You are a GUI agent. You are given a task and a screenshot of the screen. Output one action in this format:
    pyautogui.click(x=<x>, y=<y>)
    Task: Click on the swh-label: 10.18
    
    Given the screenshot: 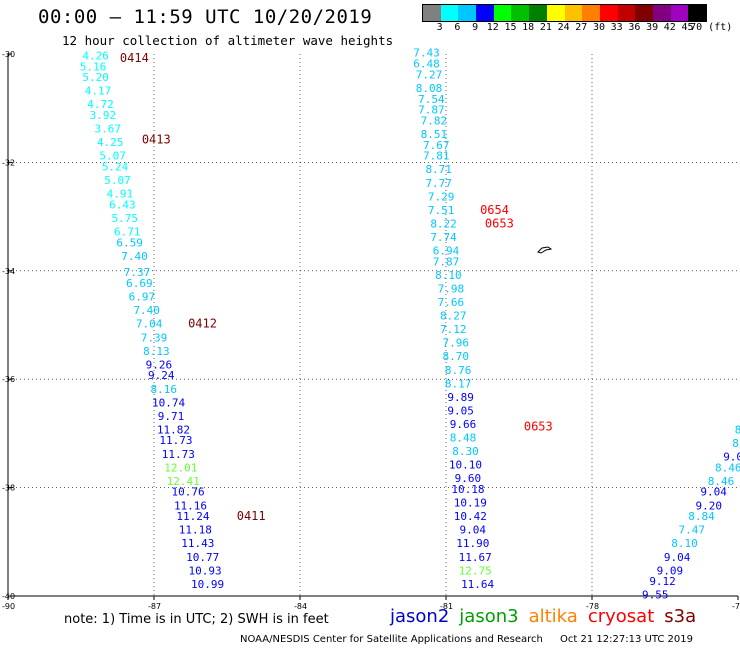 What is the action you would take?
    pyautogui.click(x=467, y=489)
    